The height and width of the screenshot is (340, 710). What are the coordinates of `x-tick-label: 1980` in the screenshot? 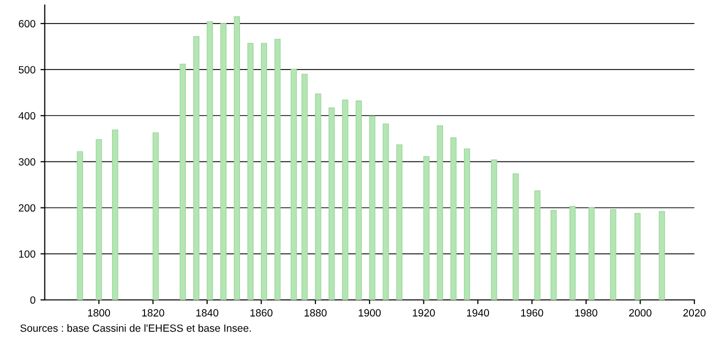 It's located at (586, 313).